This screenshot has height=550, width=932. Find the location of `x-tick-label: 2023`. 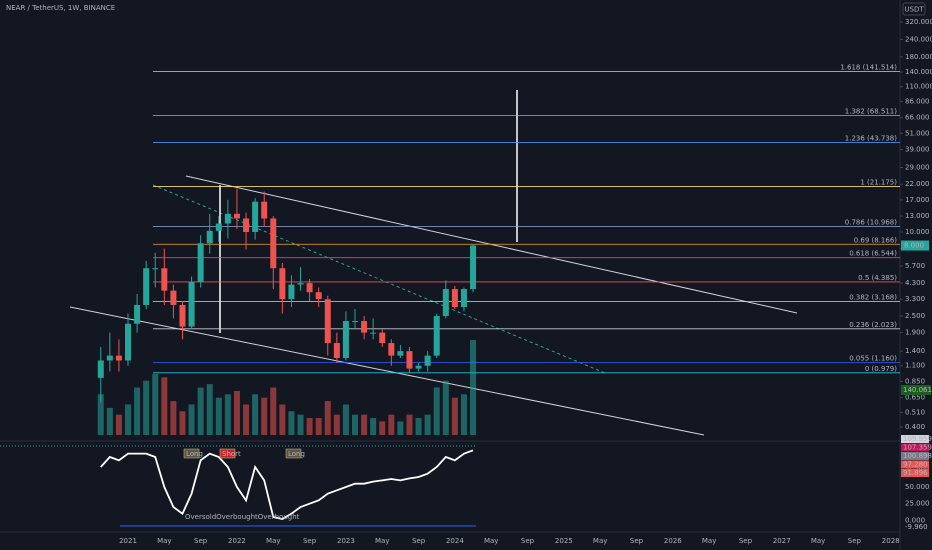

x-tick-label: 2023 is located at coordinates (346, 541).